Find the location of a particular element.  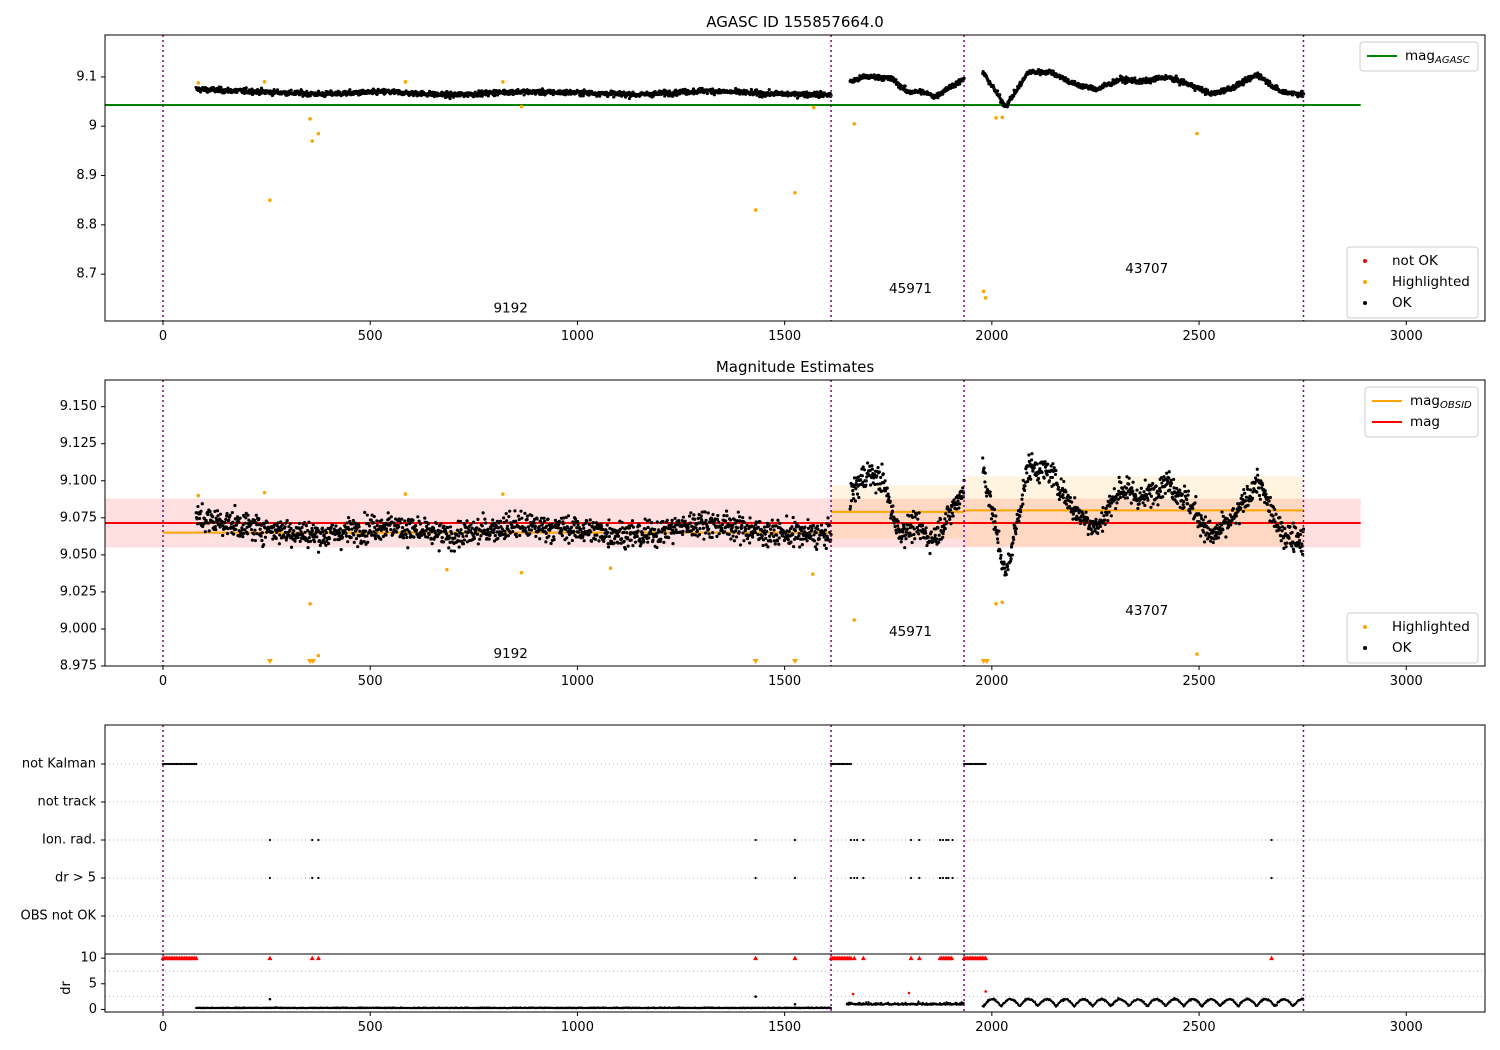

legend-label: OK is located at coordinates (1402, 303).